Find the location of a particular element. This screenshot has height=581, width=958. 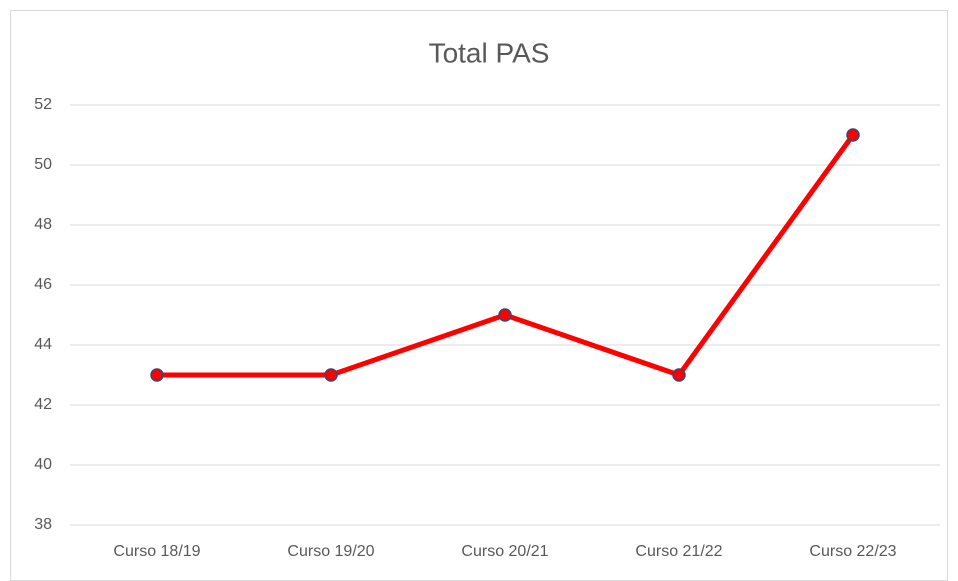

y-tick-label: 46 is located at coordinates (43, 284).